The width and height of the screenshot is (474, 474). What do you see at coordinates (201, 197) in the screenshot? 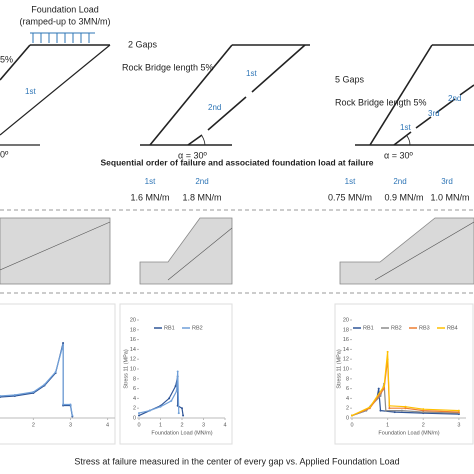
I see `order-load: 1.8 MN/m` at bounding box center [201, 197].